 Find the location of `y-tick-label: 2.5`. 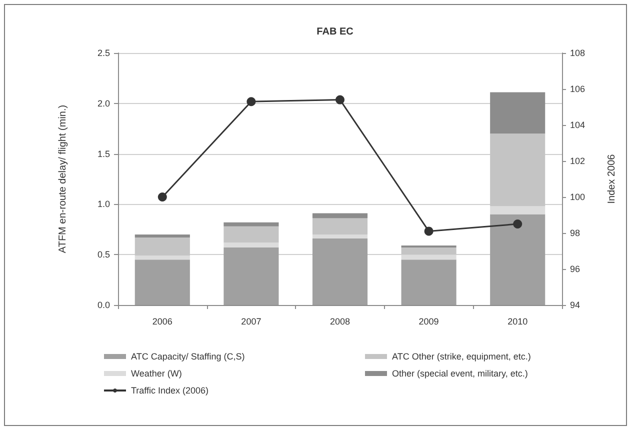

y-tick-label: 2.5 is located at coordinates (103, 53).